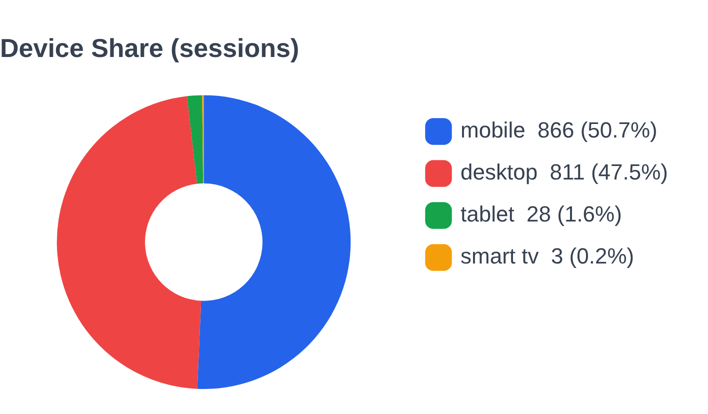 The height and width of the screenshot is (414, 708). Describe the element at coordinates (547, 256) in the screenshot. I see `legend-label: smart tv 3 (0.2%)` at that location.